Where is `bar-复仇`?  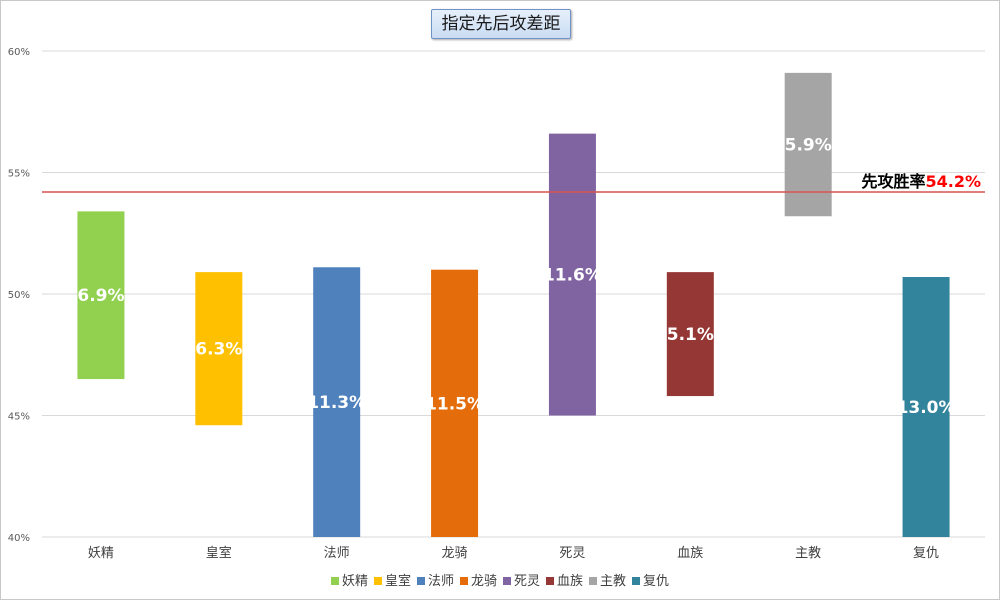 bar-复仇 is located at coordinates (926, 406).